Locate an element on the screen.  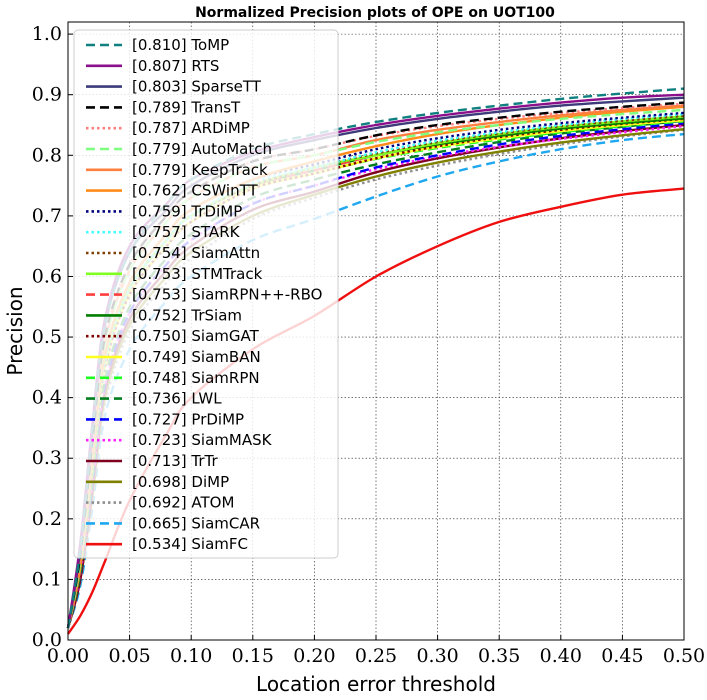
legend-entry: [0.807] RTS is located at coordinates (175, 66).